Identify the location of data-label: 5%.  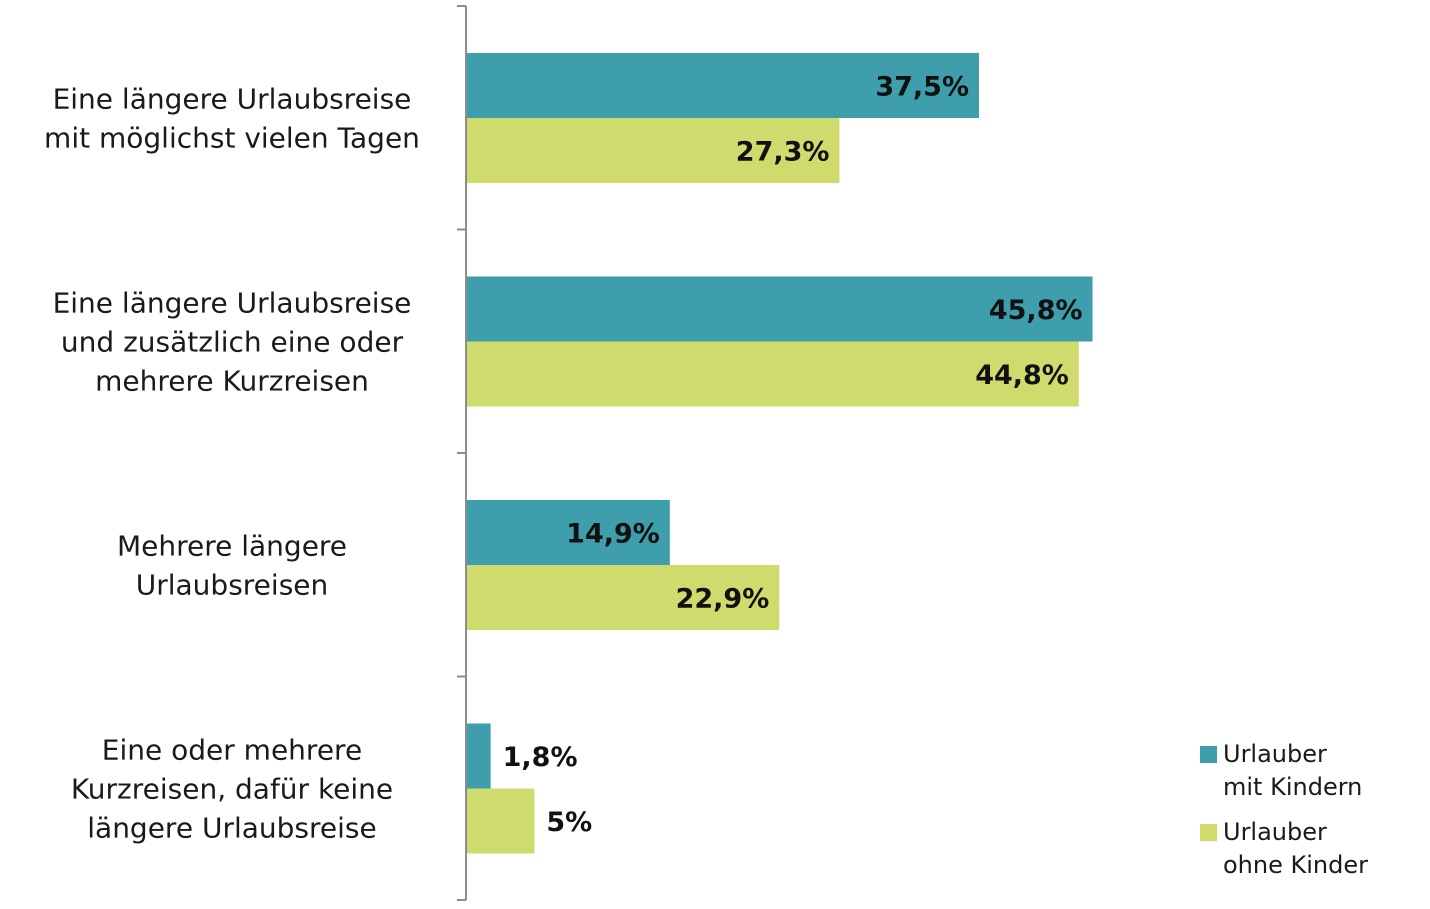
(569, 822).